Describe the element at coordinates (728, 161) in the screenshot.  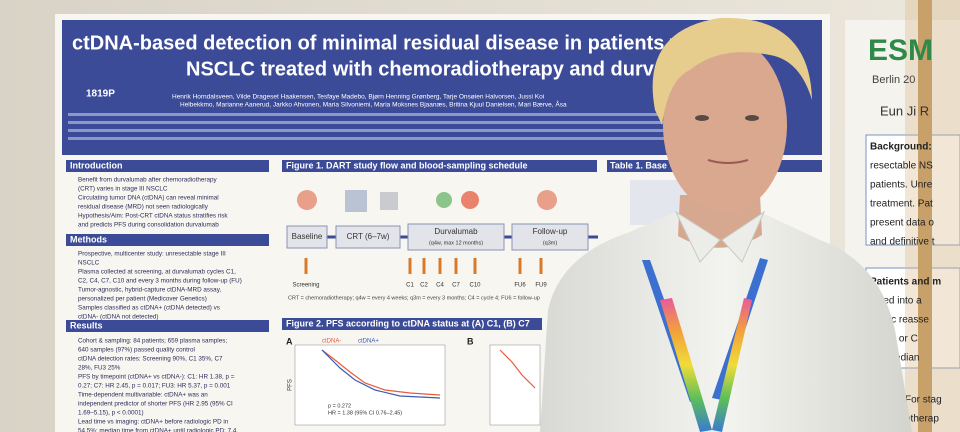
I see `mouth` at that location.